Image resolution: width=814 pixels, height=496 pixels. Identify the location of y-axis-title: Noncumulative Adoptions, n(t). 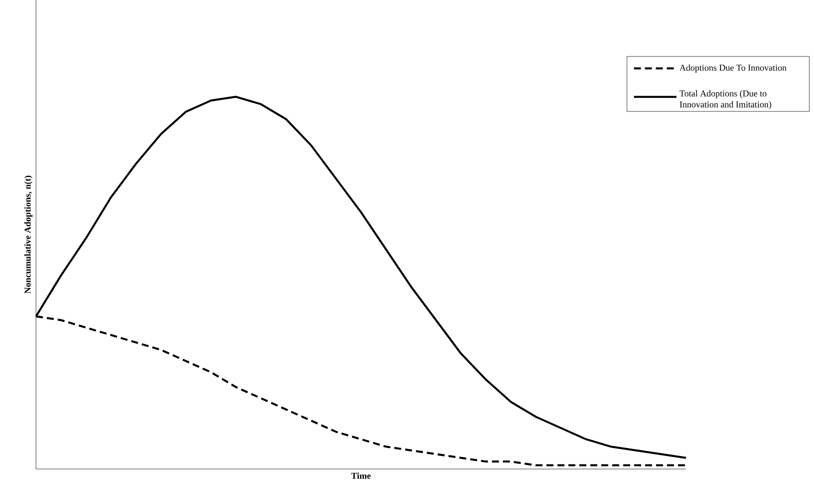
(28, 235).